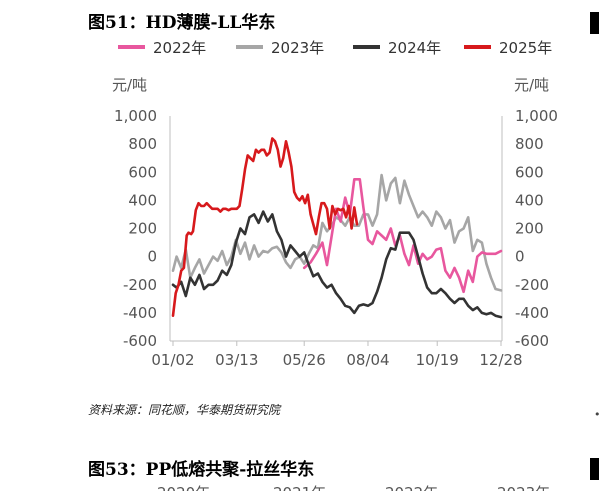 This screenshot has width=599, height=491. Describe the element at coordinates (594, 23) in the screenshot. I see `right-panel-edge` at that location.